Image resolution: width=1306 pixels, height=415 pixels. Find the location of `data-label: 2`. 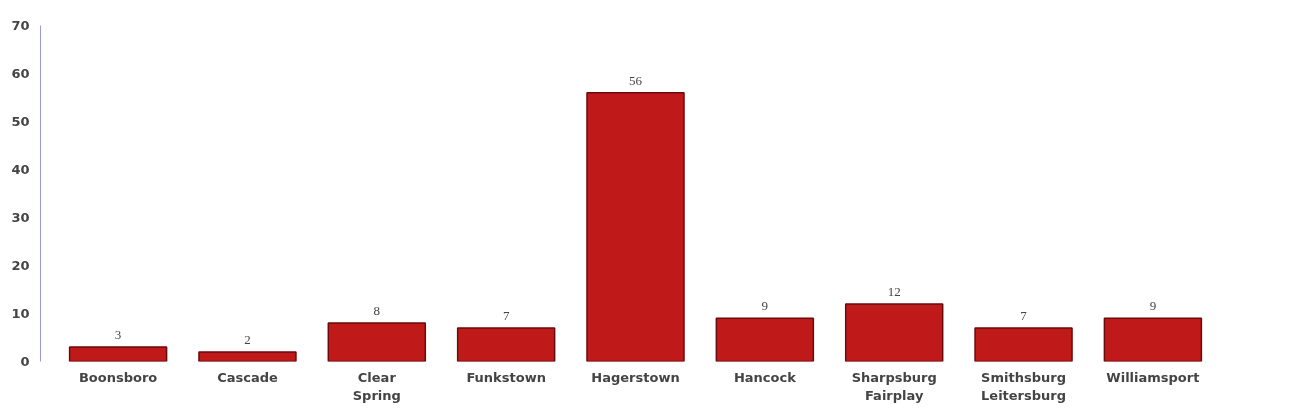

data-label: 2 is located at coordinates (247, 339).